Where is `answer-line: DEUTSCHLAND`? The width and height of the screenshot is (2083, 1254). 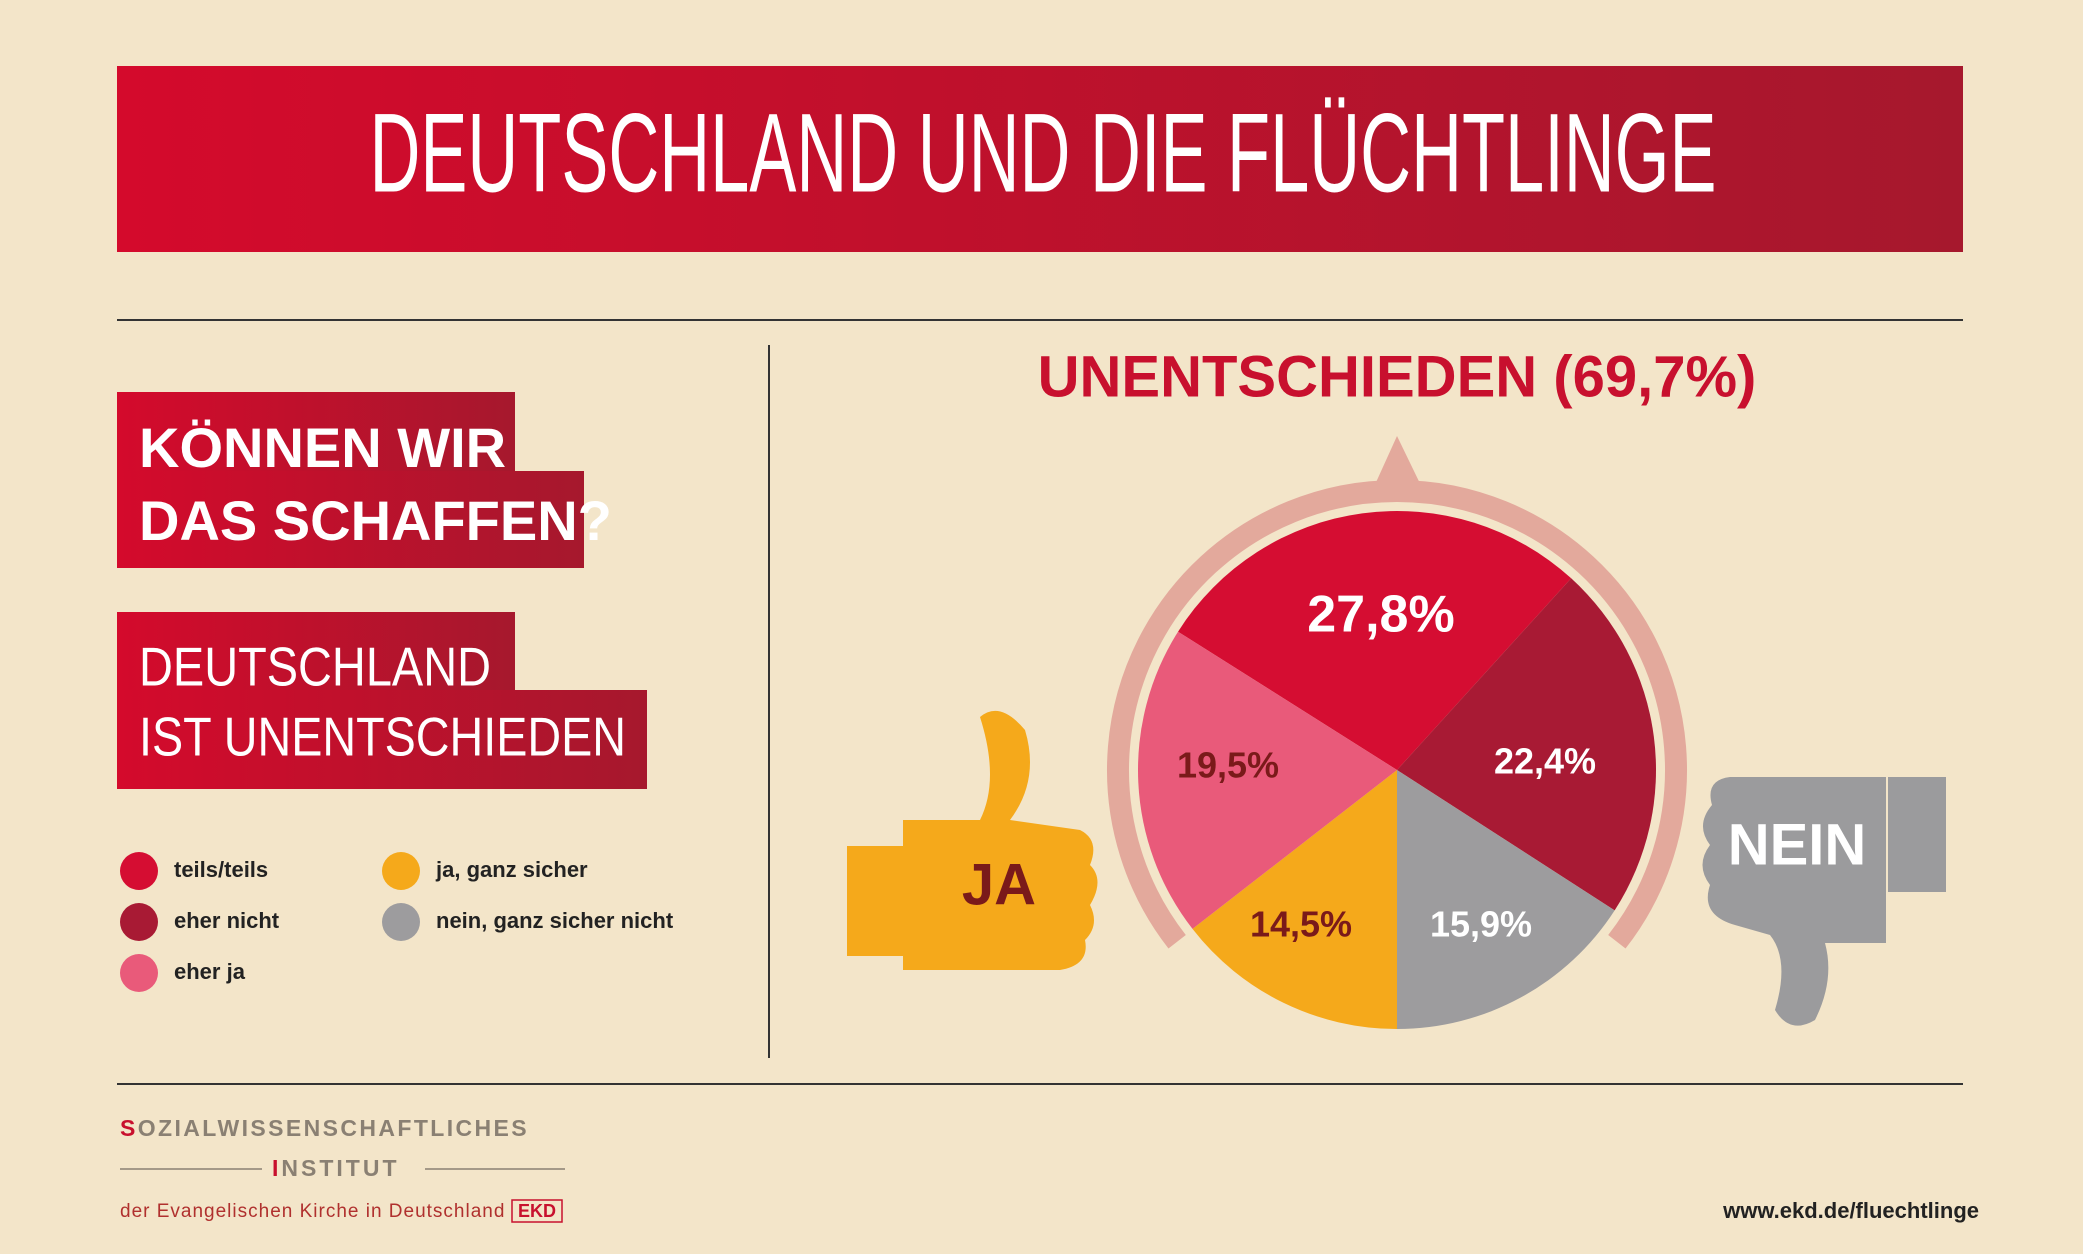 answer-line: DEUTSCHLAND is located at coordinates (315, 667).